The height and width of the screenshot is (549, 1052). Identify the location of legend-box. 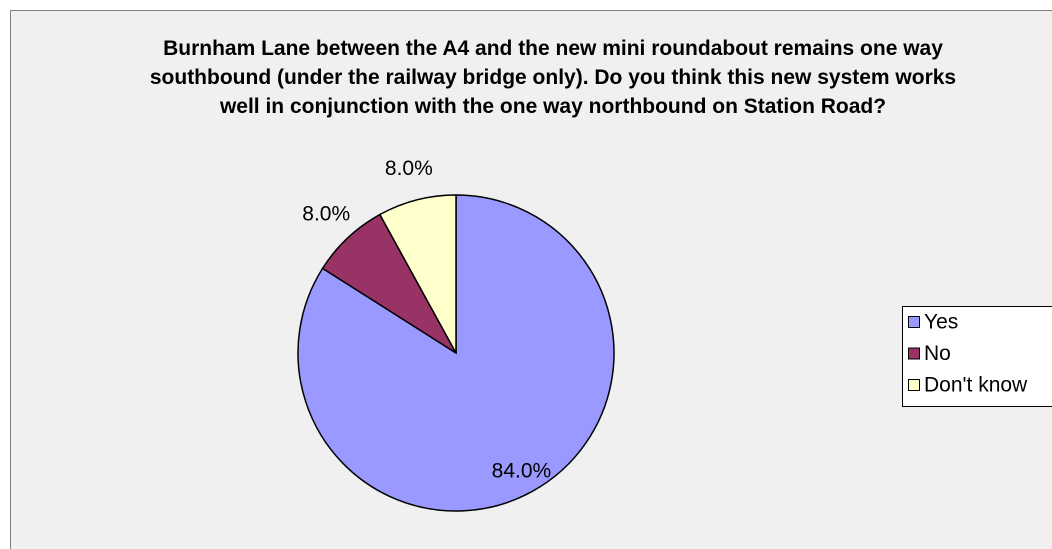
(977, 356).